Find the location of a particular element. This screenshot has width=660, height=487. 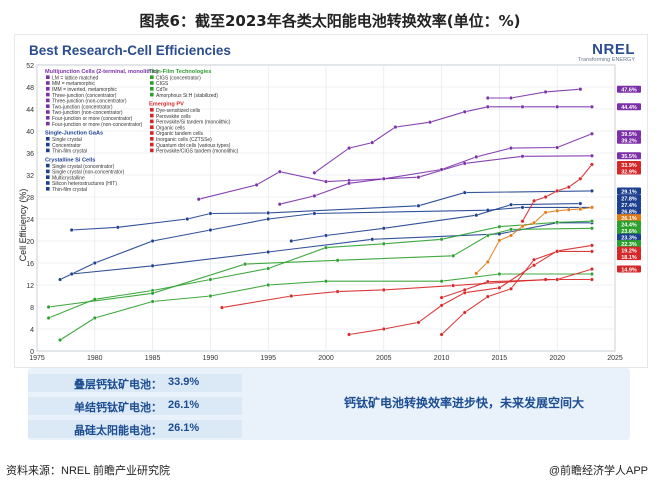

legend-item: Organic cells is located at coordinates (170, 128).